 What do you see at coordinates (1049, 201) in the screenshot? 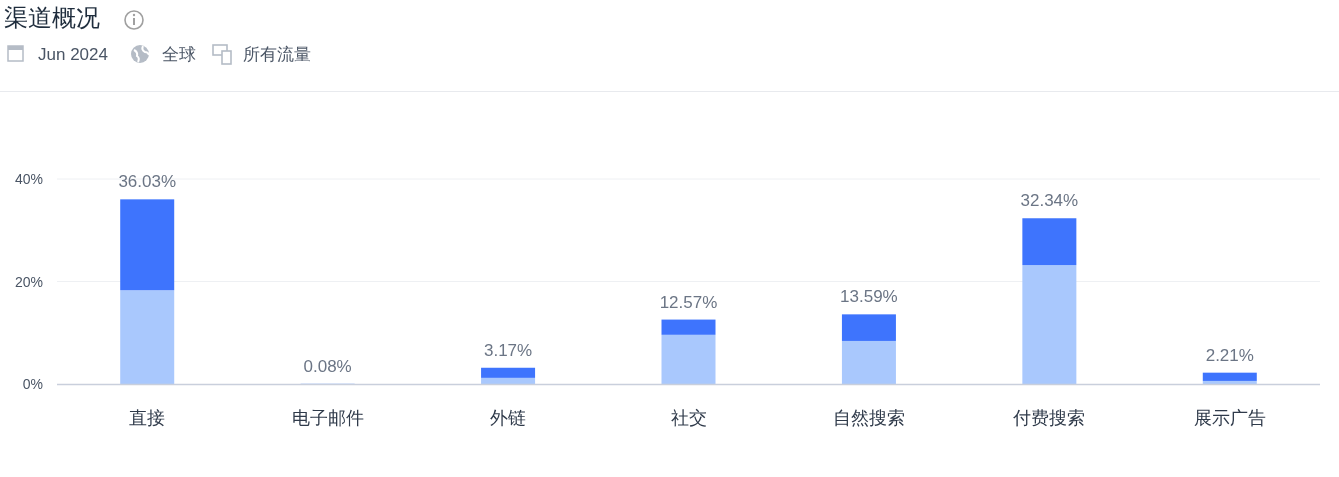
I see `total-label: 32.34%` at bounding box center [1049, 201].